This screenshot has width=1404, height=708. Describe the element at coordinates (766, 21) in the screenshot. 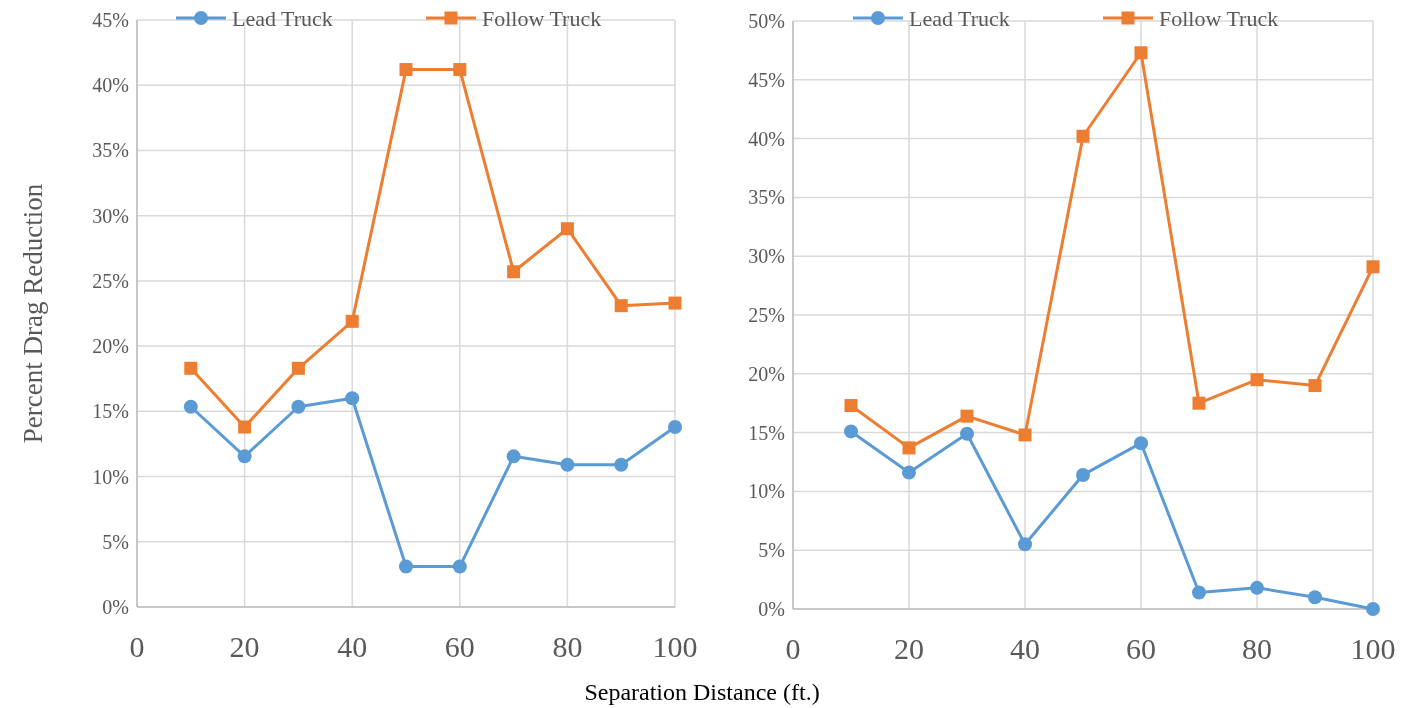

I see `y-tick-label: 50%` at that location.